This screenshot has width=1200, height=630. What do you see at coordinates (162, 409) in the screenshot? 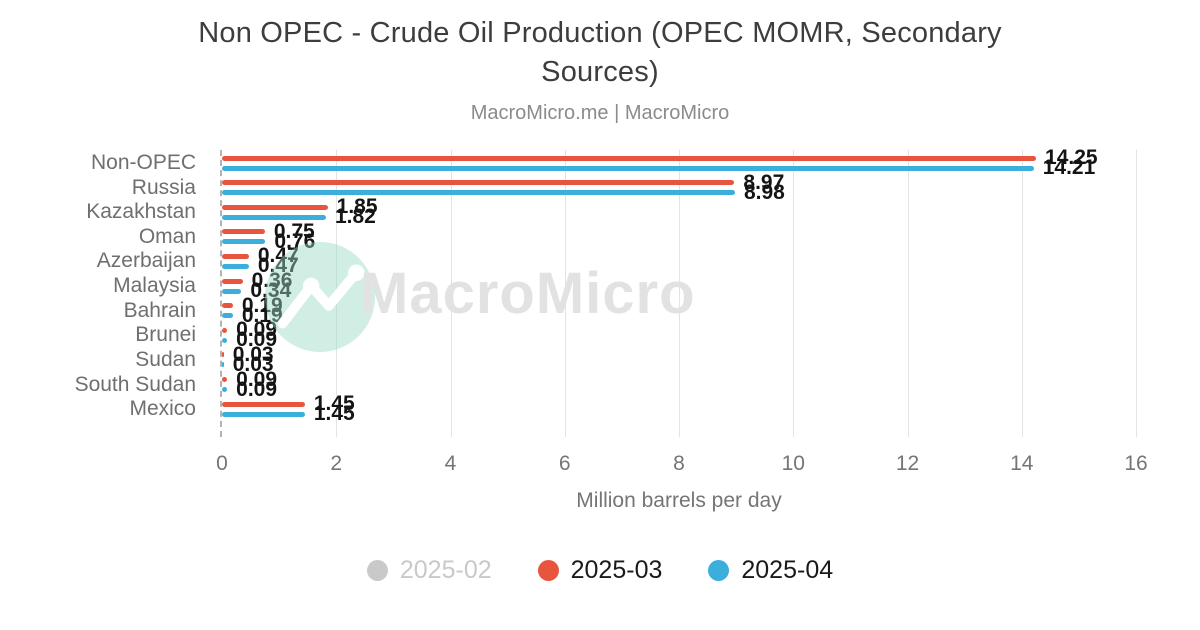
I see `category-label: Mexico` at bounding box center [162, 409].